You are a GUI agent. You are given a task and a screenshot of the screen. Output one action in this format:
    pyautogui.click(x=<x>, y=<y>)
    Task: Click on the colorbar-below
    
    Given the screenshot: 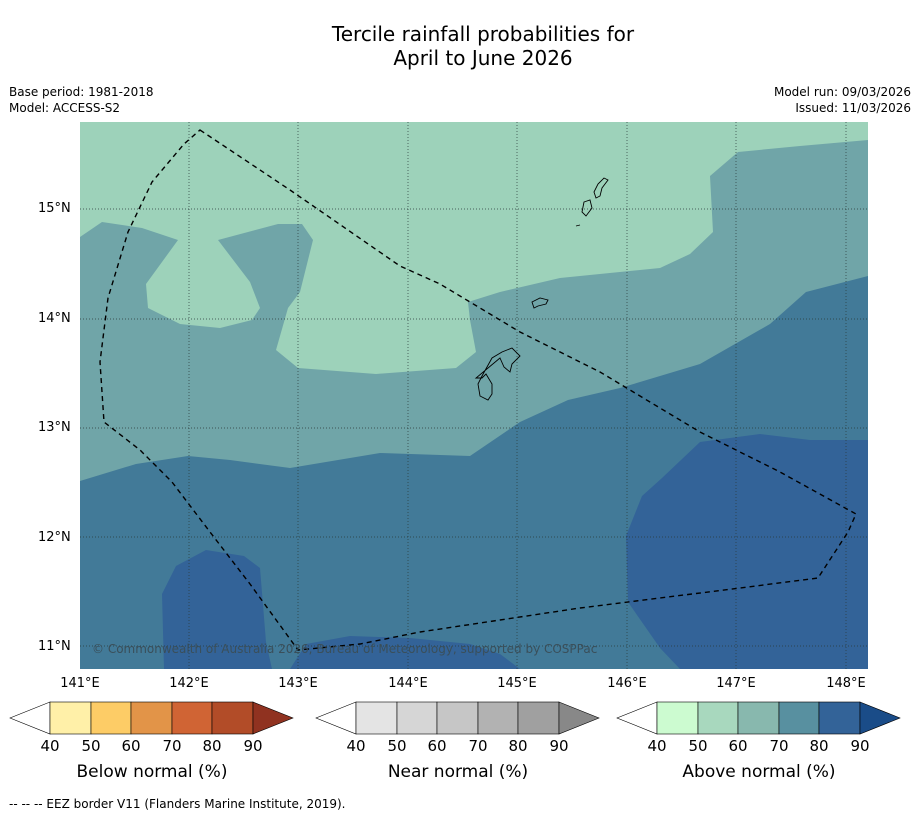 What is the action you would take?
    pyautogui.click(x=151, y=718)
    